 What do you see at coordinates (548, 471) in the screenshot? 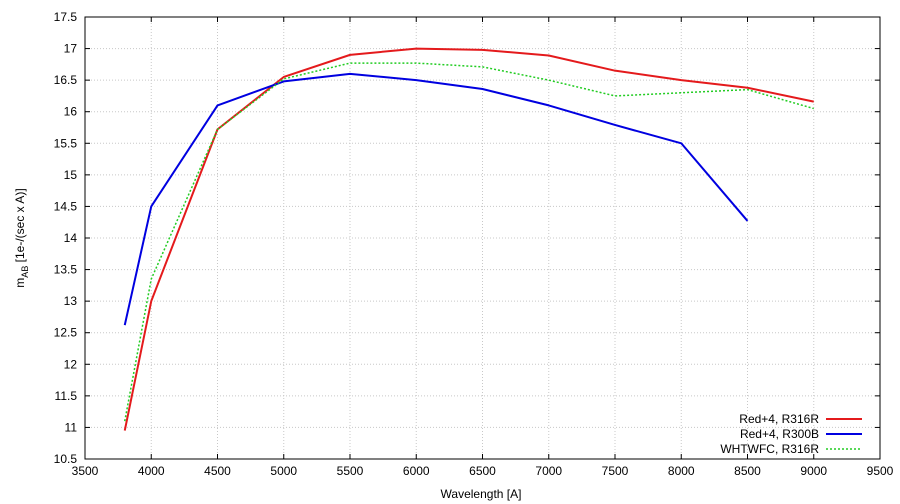
I see `x-tick-label: 7000` at bounding box center [548, 471].